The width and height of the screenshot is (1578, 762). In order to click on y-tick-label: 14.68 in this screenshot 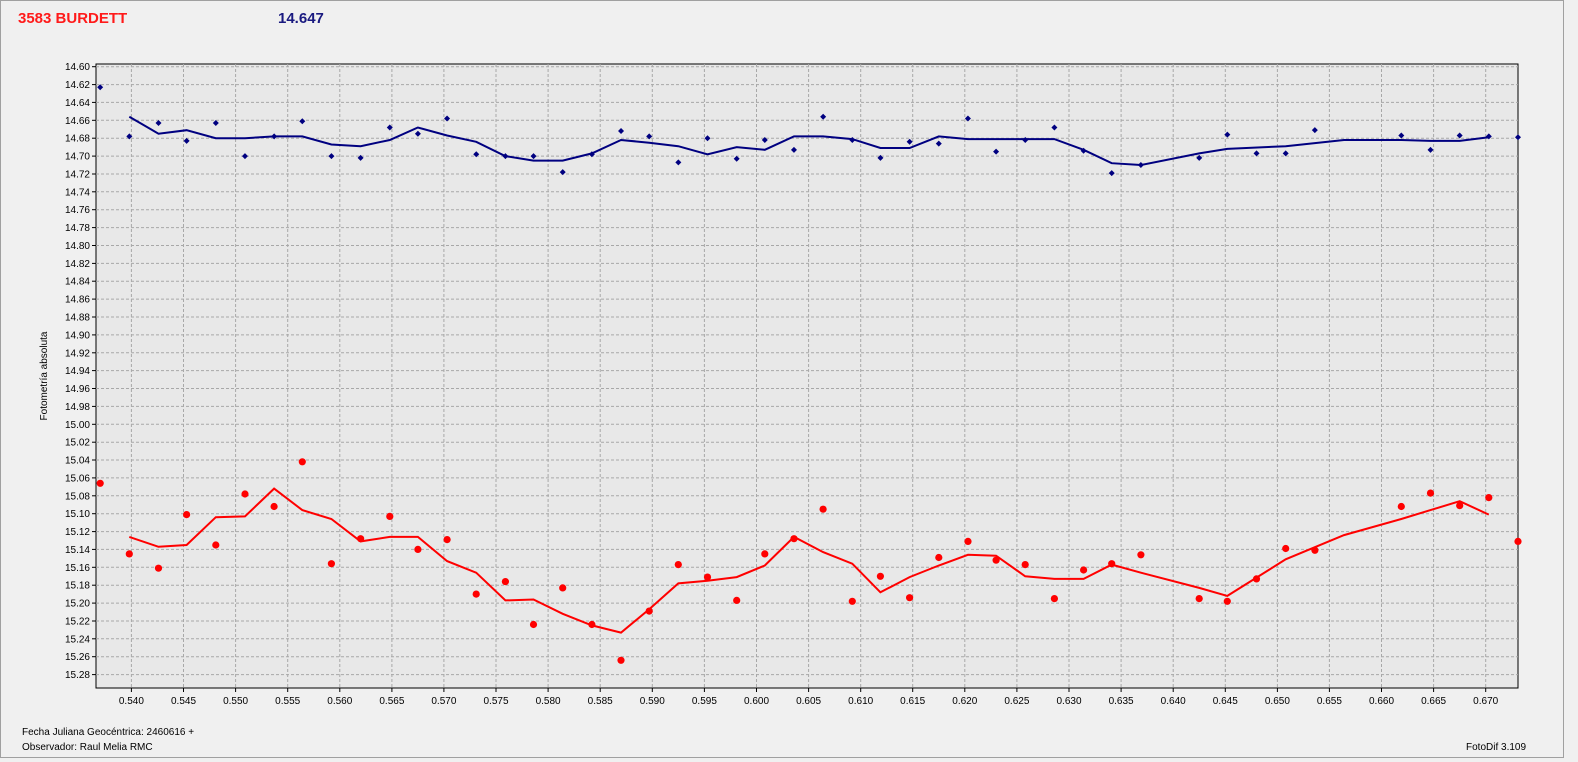, I will do `click(77, 139)`.